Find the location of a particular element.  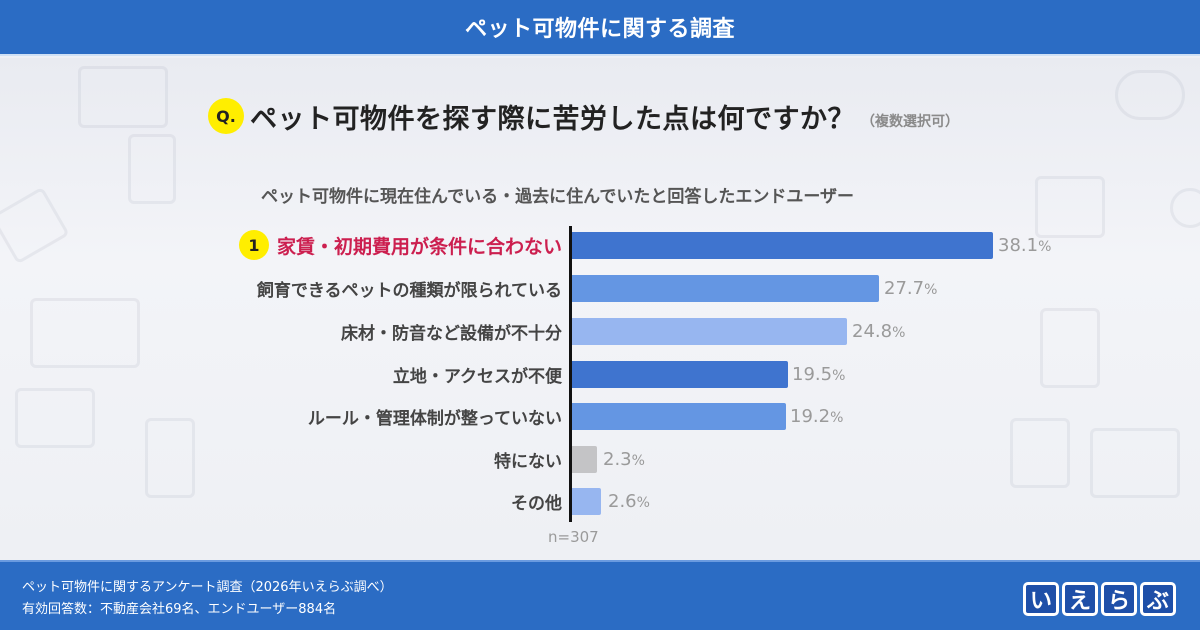

bar-value: 2.6% is located at coordinates (629, 501).